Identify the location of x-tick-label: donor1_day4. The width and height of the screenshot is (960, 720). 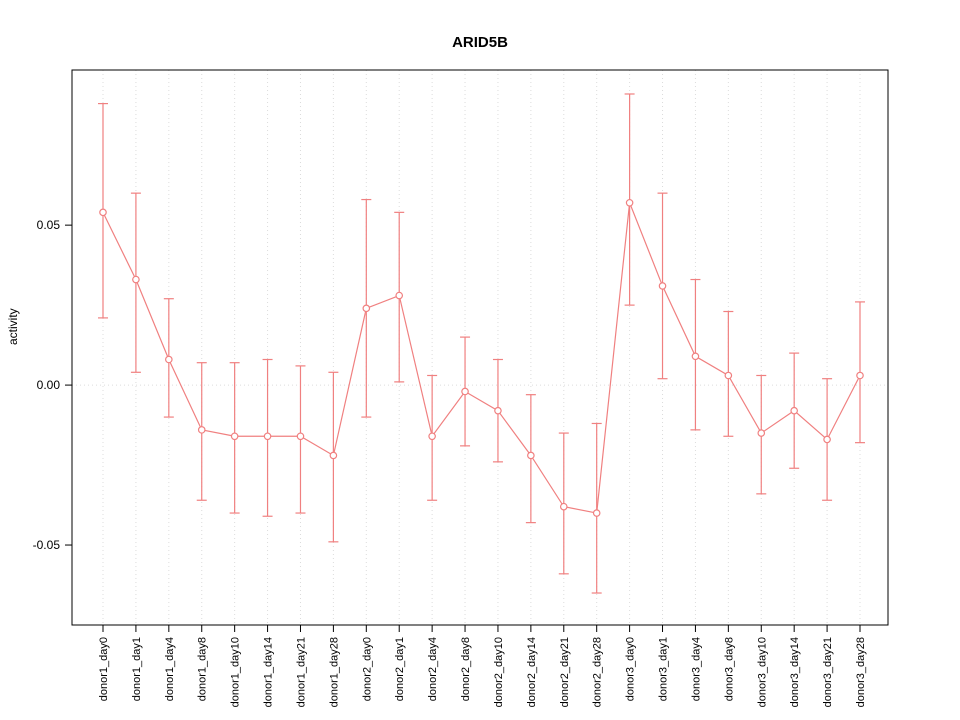
(170, 669).